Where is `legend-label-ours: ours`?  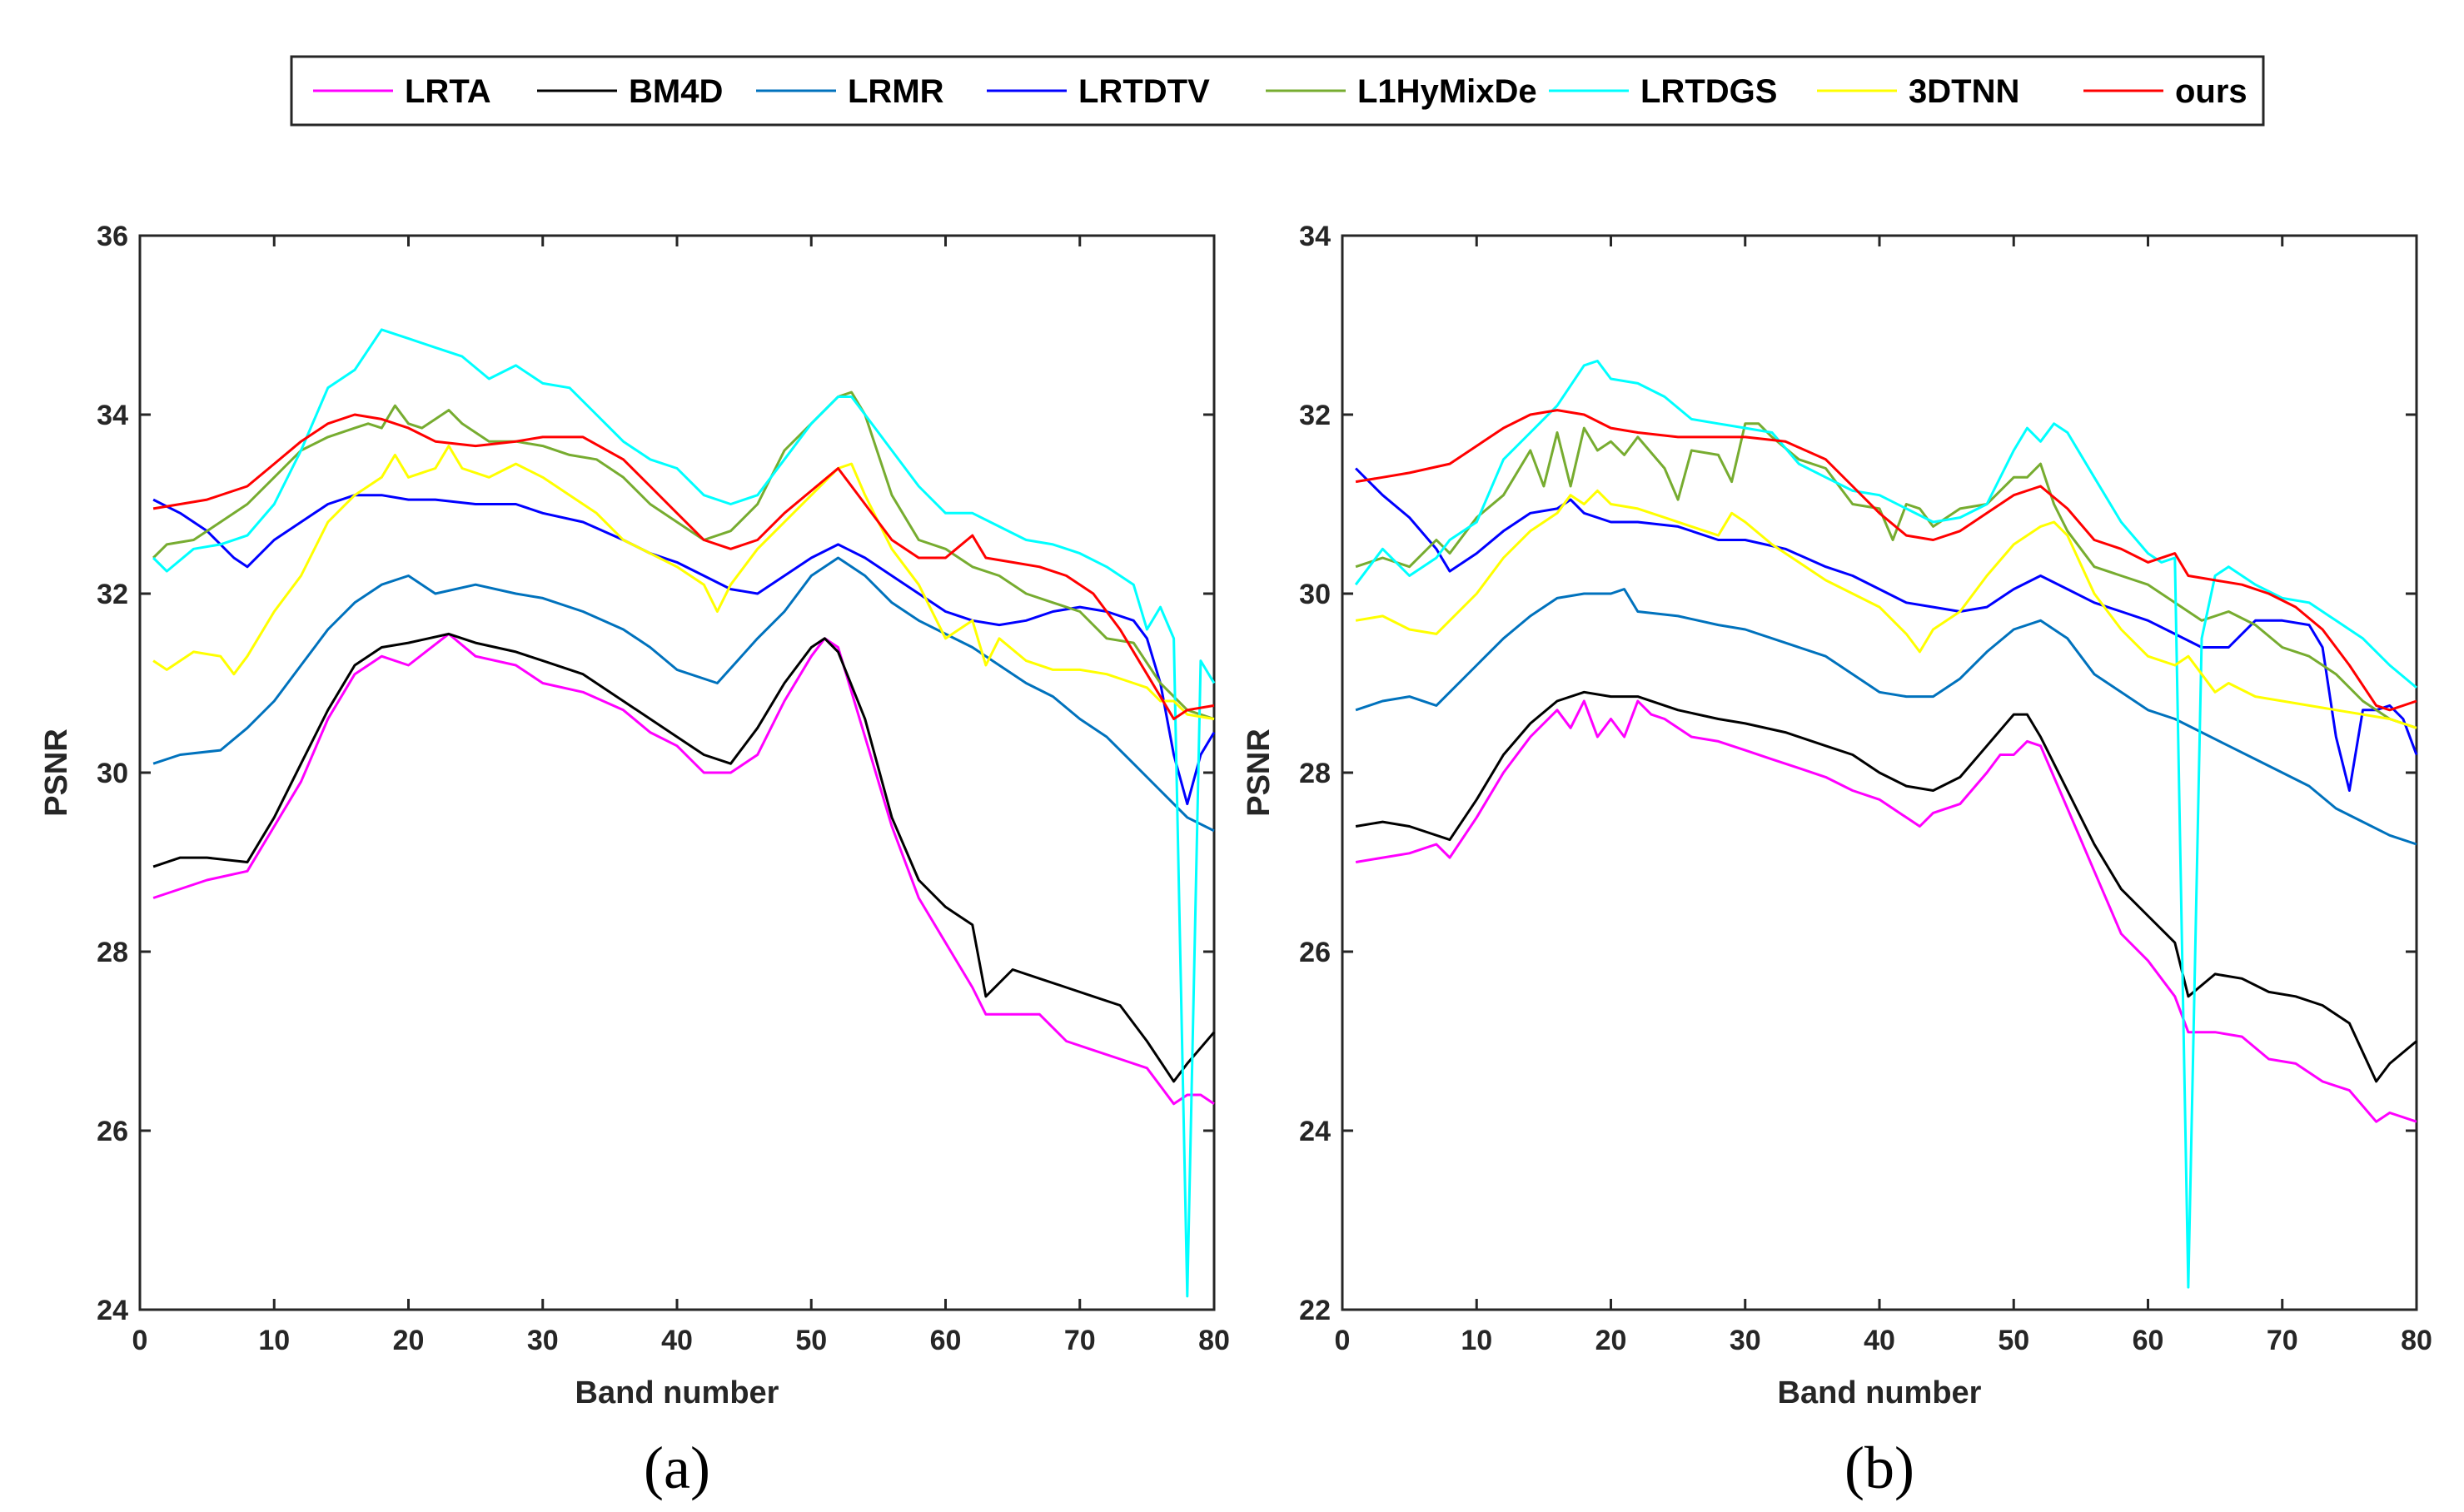
legend-label-ours: ours is located at coordinates (2211, 92).